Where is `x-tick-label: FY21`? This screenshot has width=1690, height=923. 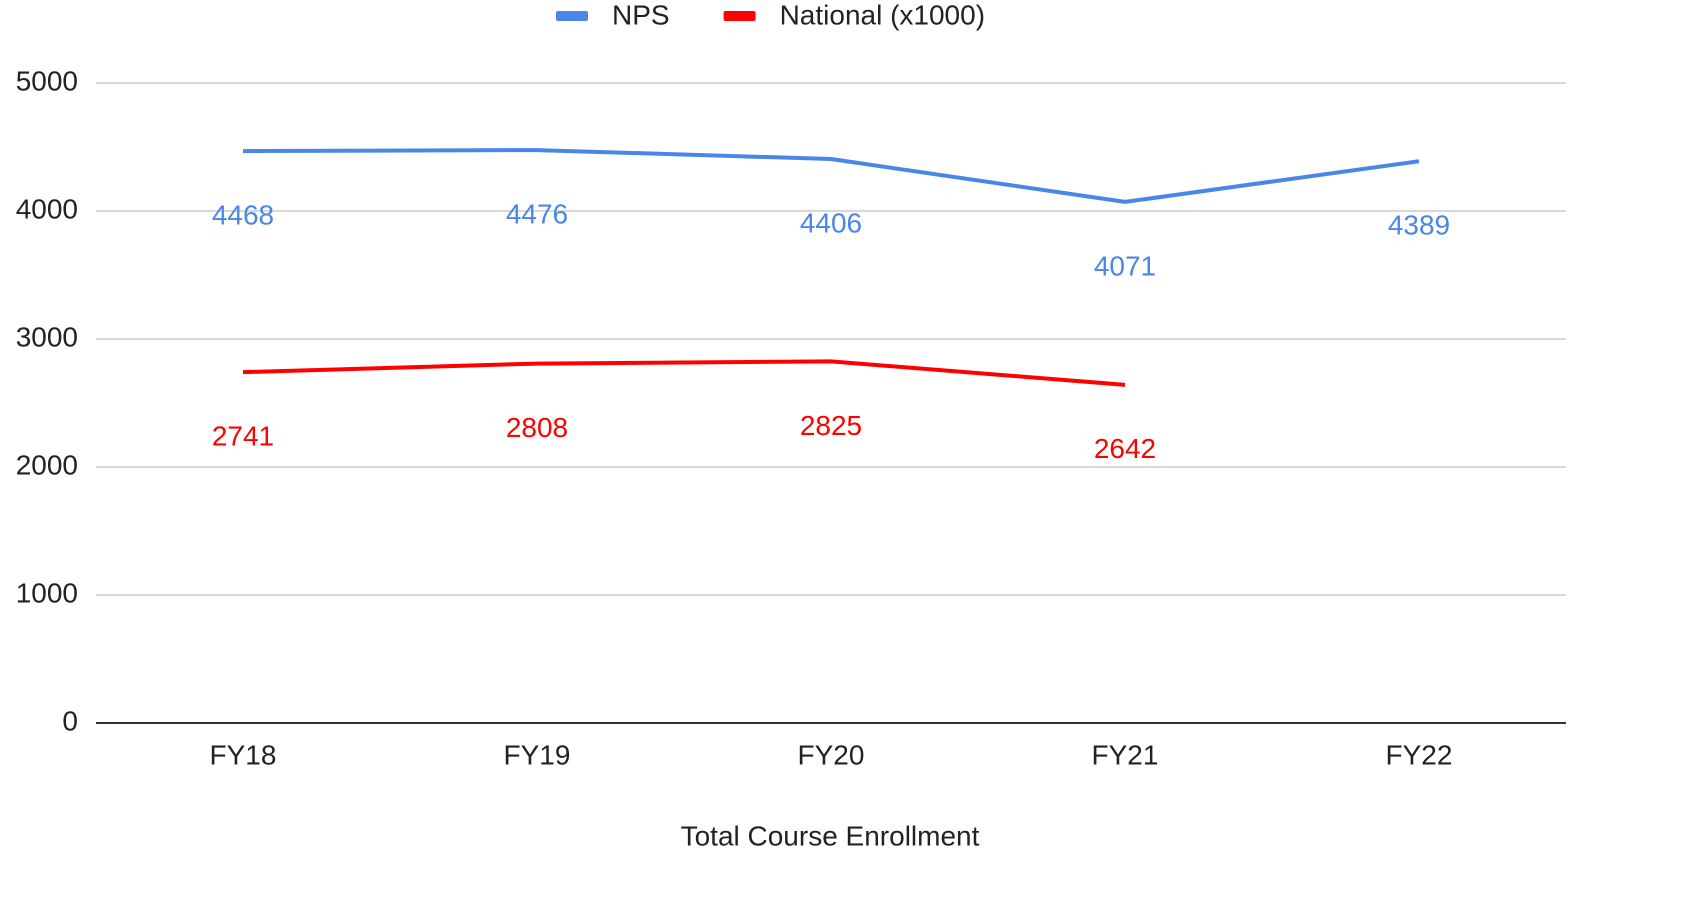
x-tick-label: FY21 is located at coordinates (1125, 754).